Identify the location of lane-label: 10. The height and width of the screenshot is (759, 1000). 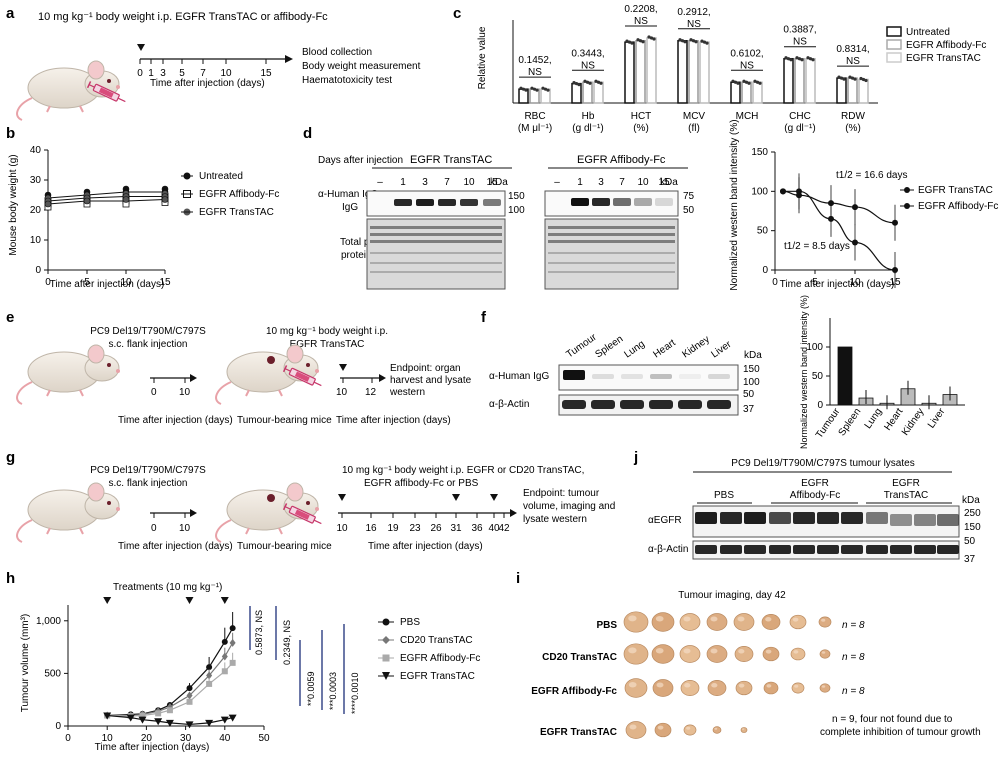
(469, 182).